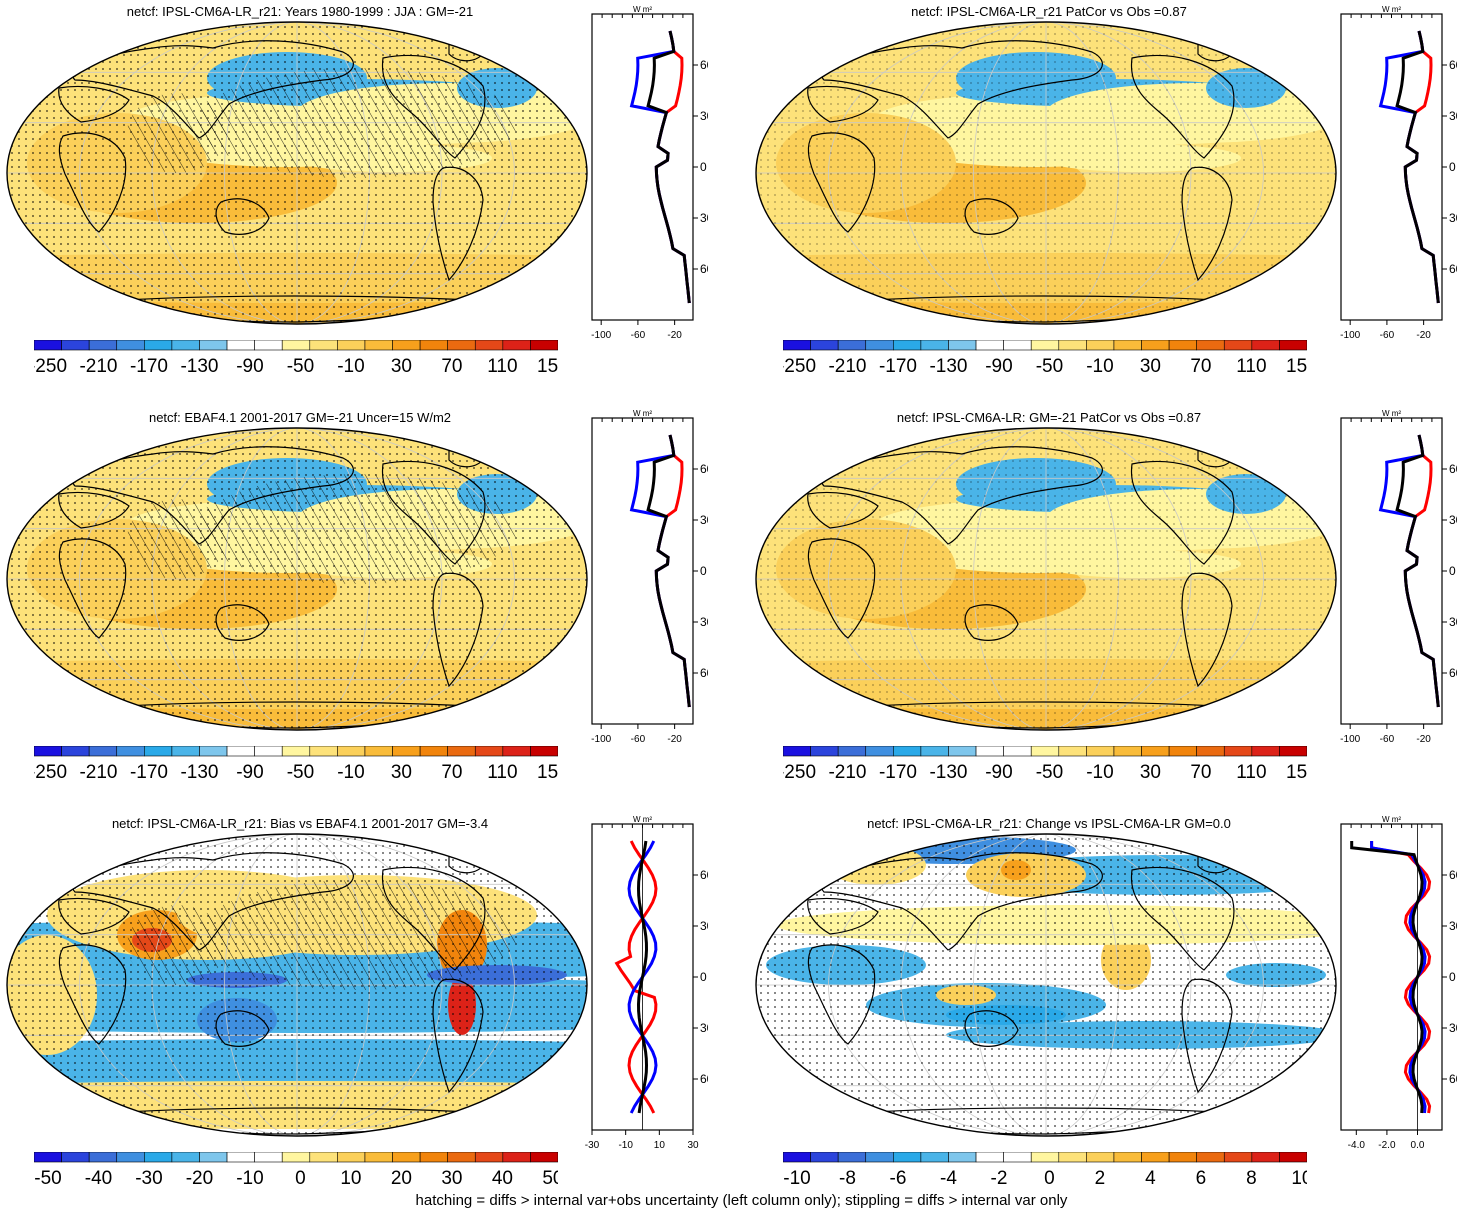 The image size is (1483, 1215). I want to click on profile-x-tick-label: -2.0, so click(1387, 1145).